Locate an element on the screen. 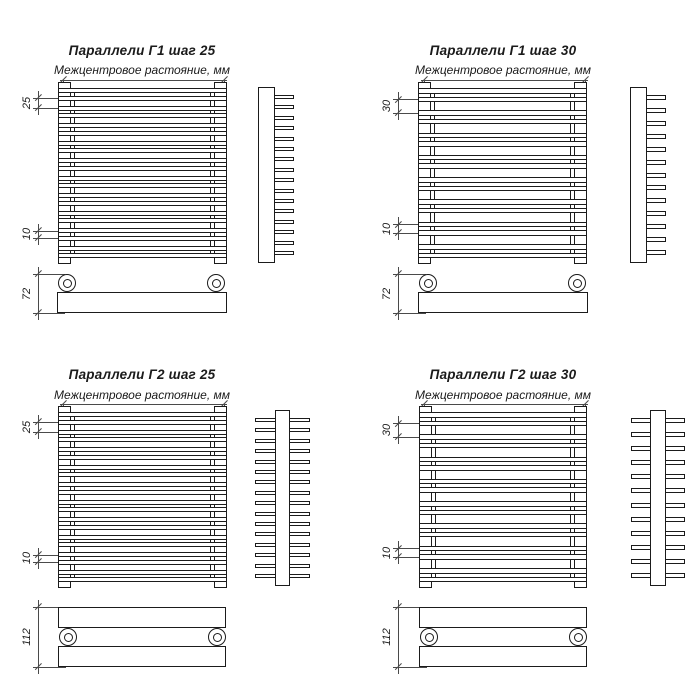 Image resolution: width=700 pixels, height=700 pixels. nipple-strip-right is located at coordinates (212, 497).